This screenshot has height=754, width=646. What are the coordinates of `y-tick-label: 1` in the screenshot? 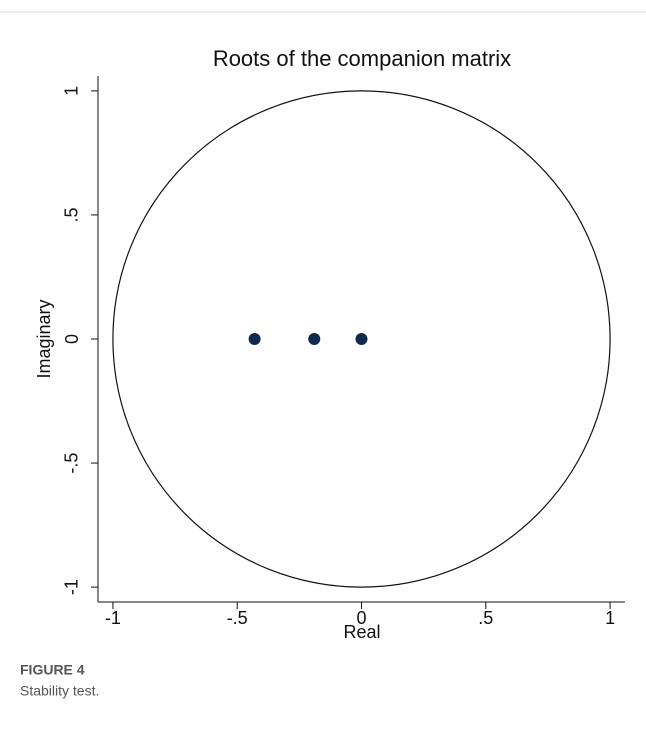 It's located at (72, 91).